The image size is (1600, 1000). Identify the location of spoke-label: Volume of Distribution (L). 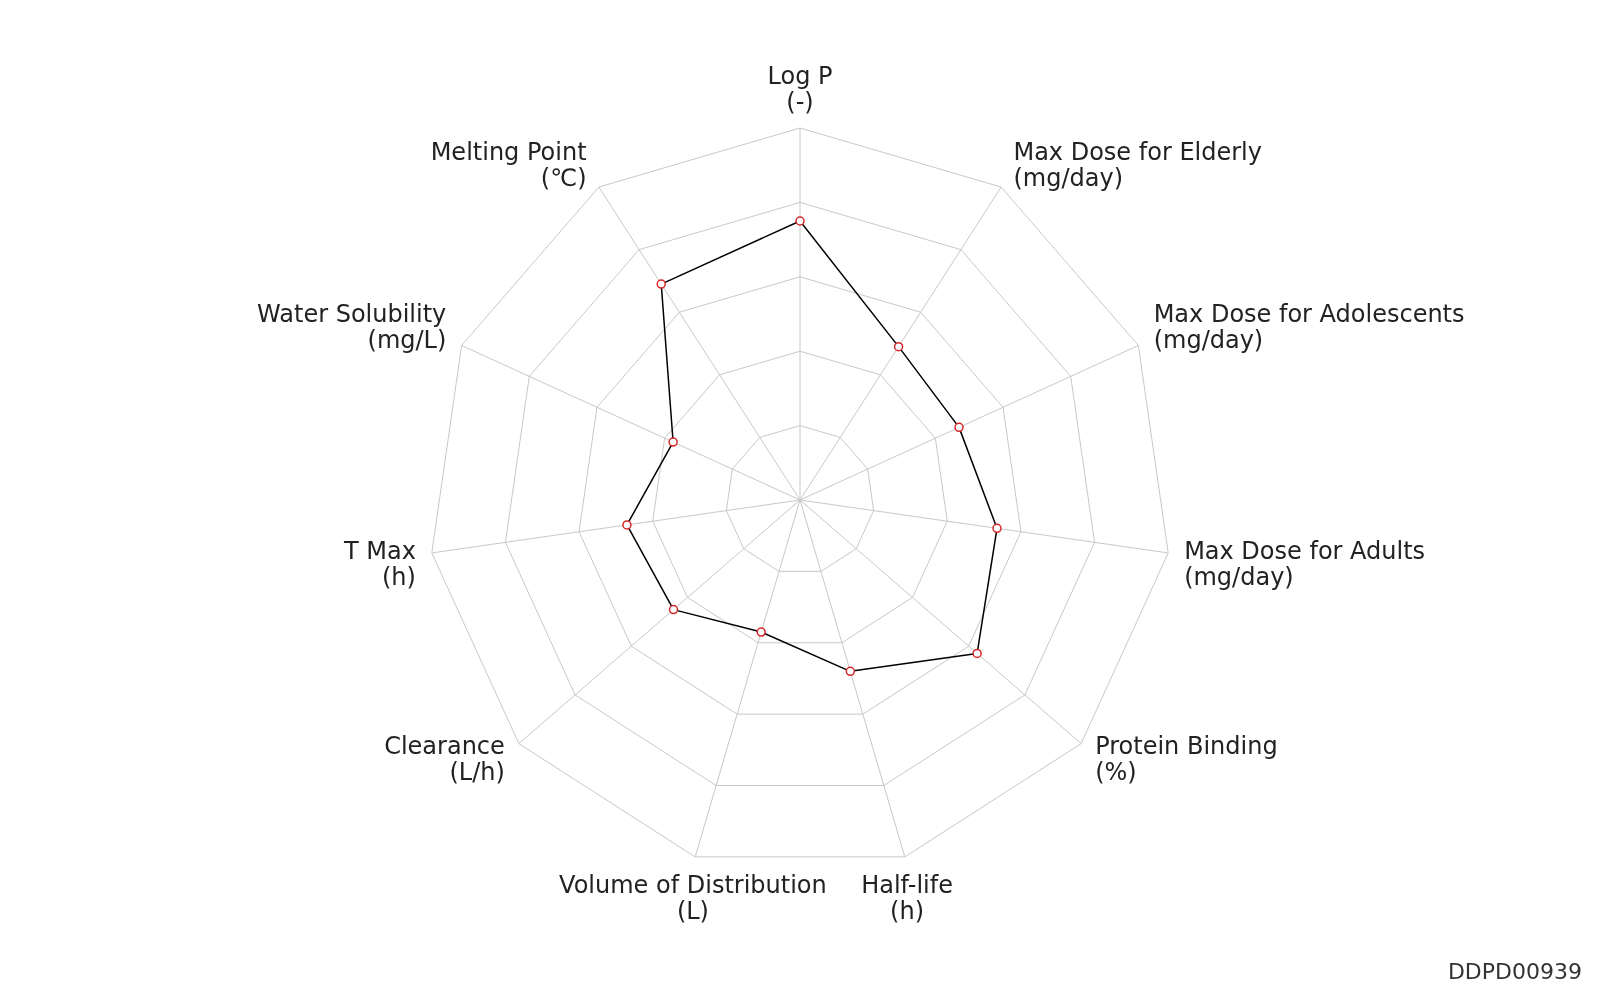
(693, 897).